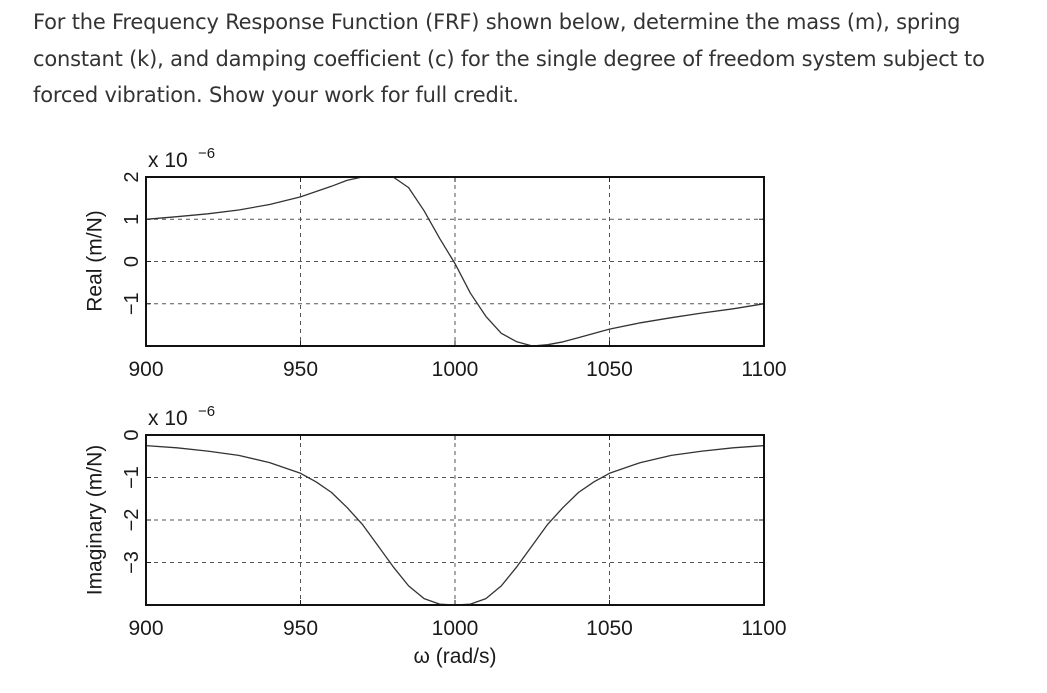  I want to click on chart-0-ylabel: Real (m/N), so click(95, 261).